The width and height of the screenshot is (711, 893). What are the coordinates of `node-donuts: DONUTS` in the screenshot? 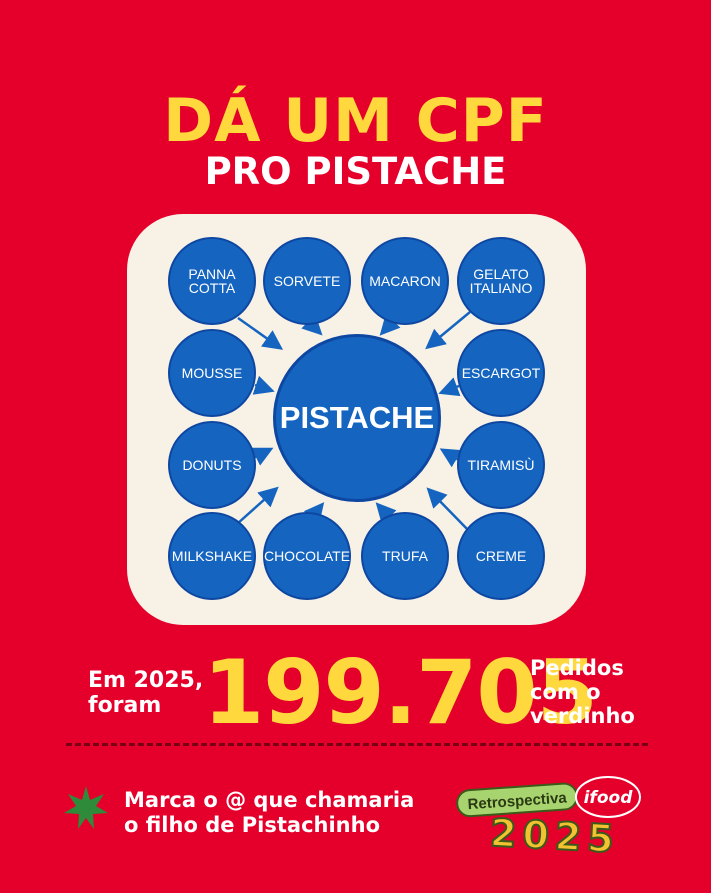 It's located at (212, 465).